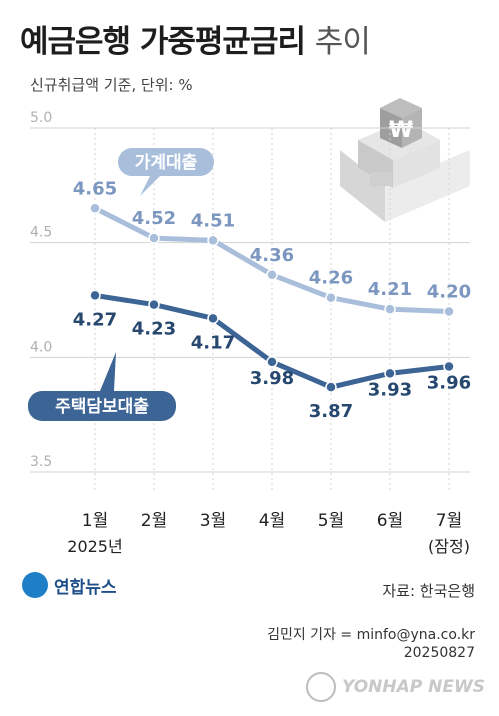 Image resolution: width=499 pixels, height=716 pixels. What do you see at coordinates (413, 687) in the screenshot?
I see `watermark-text: YONHAP NEWS` at bounding box center [413, 687].